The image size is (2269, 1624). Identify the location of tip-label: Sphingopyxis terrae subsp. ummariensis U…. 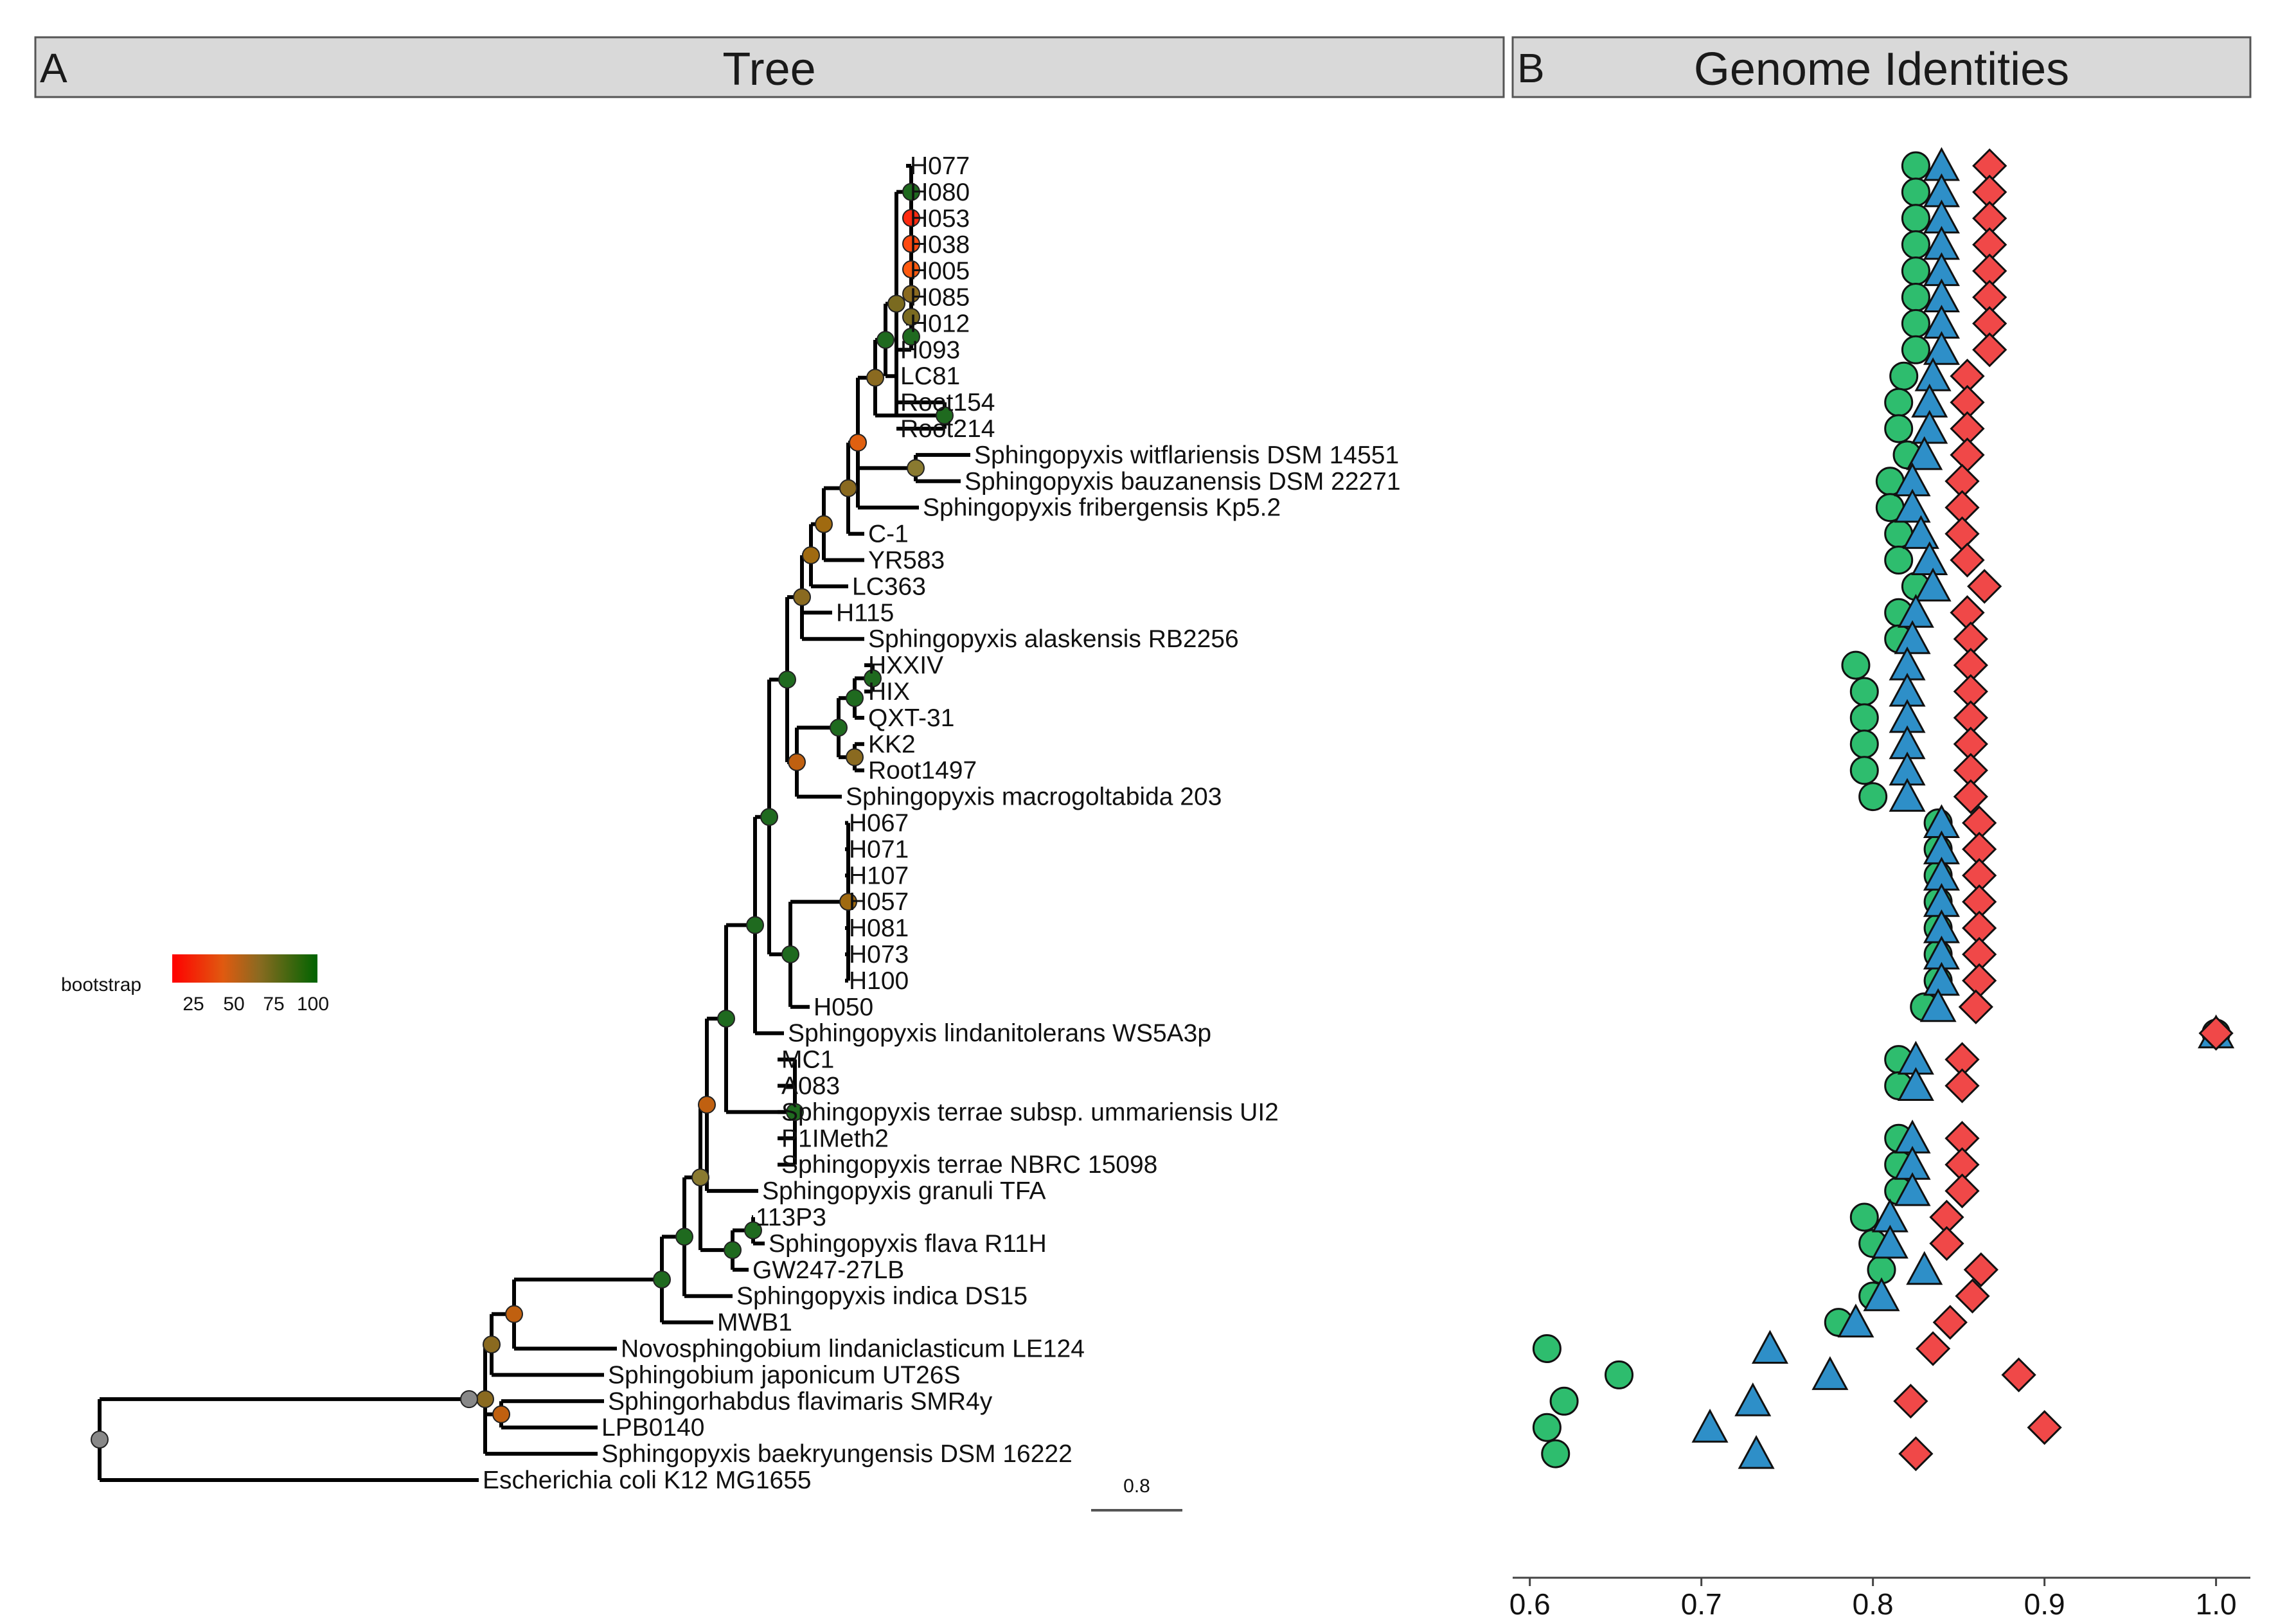
(1030, 1112).